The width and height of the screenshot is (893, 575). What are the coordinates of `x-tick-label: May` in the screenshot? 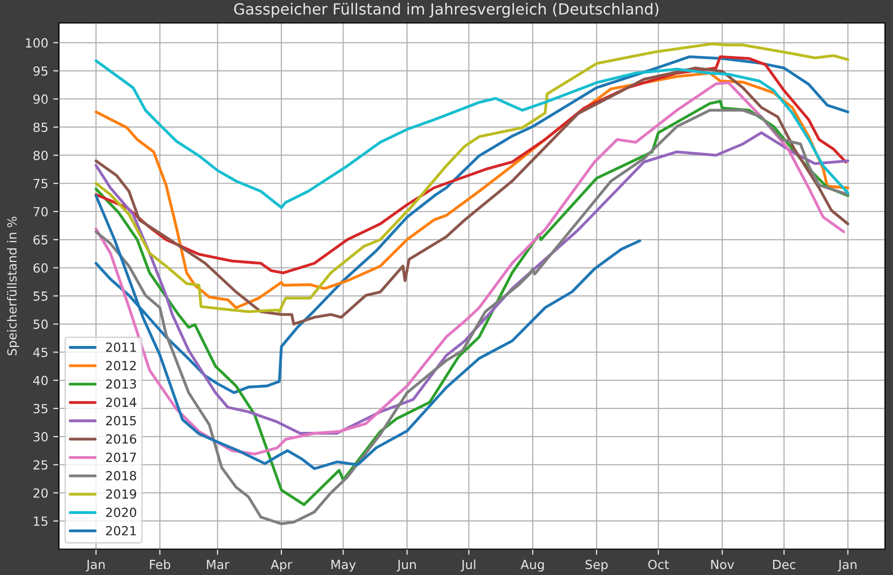 It's located at (344, 566).